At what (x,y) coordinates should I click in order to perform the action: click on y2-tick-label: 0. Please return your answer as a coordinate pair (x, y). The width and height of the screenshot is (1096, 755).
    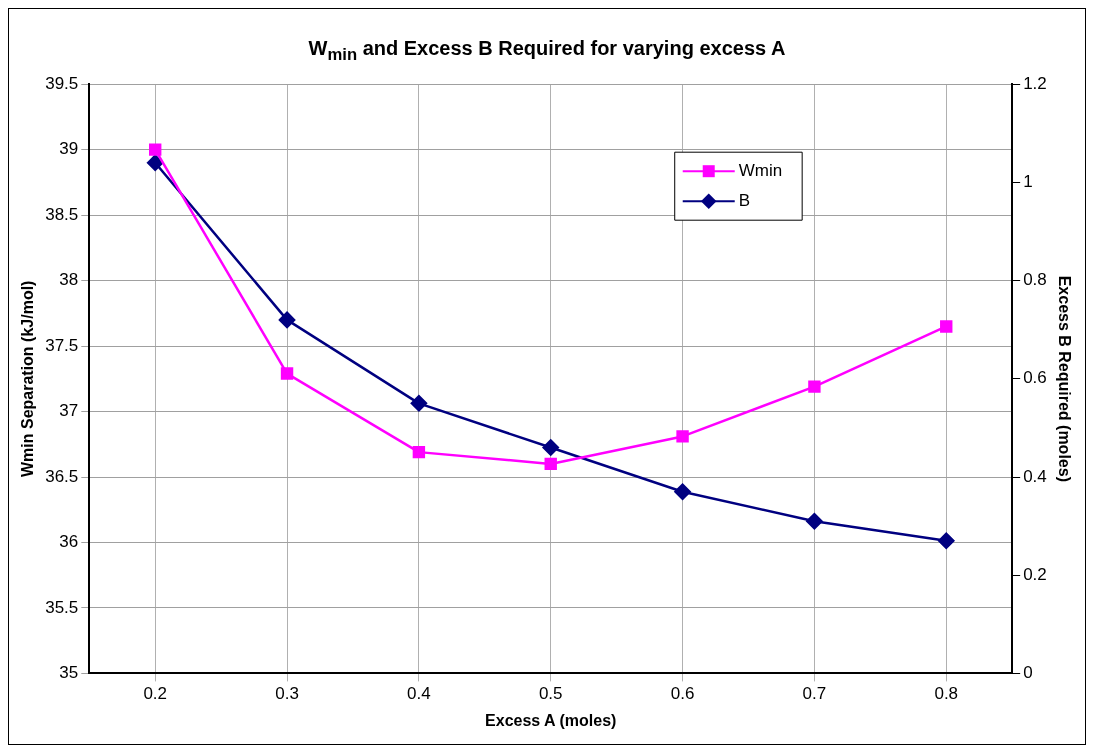
    Looking at the image, I should click on (1028, 673).